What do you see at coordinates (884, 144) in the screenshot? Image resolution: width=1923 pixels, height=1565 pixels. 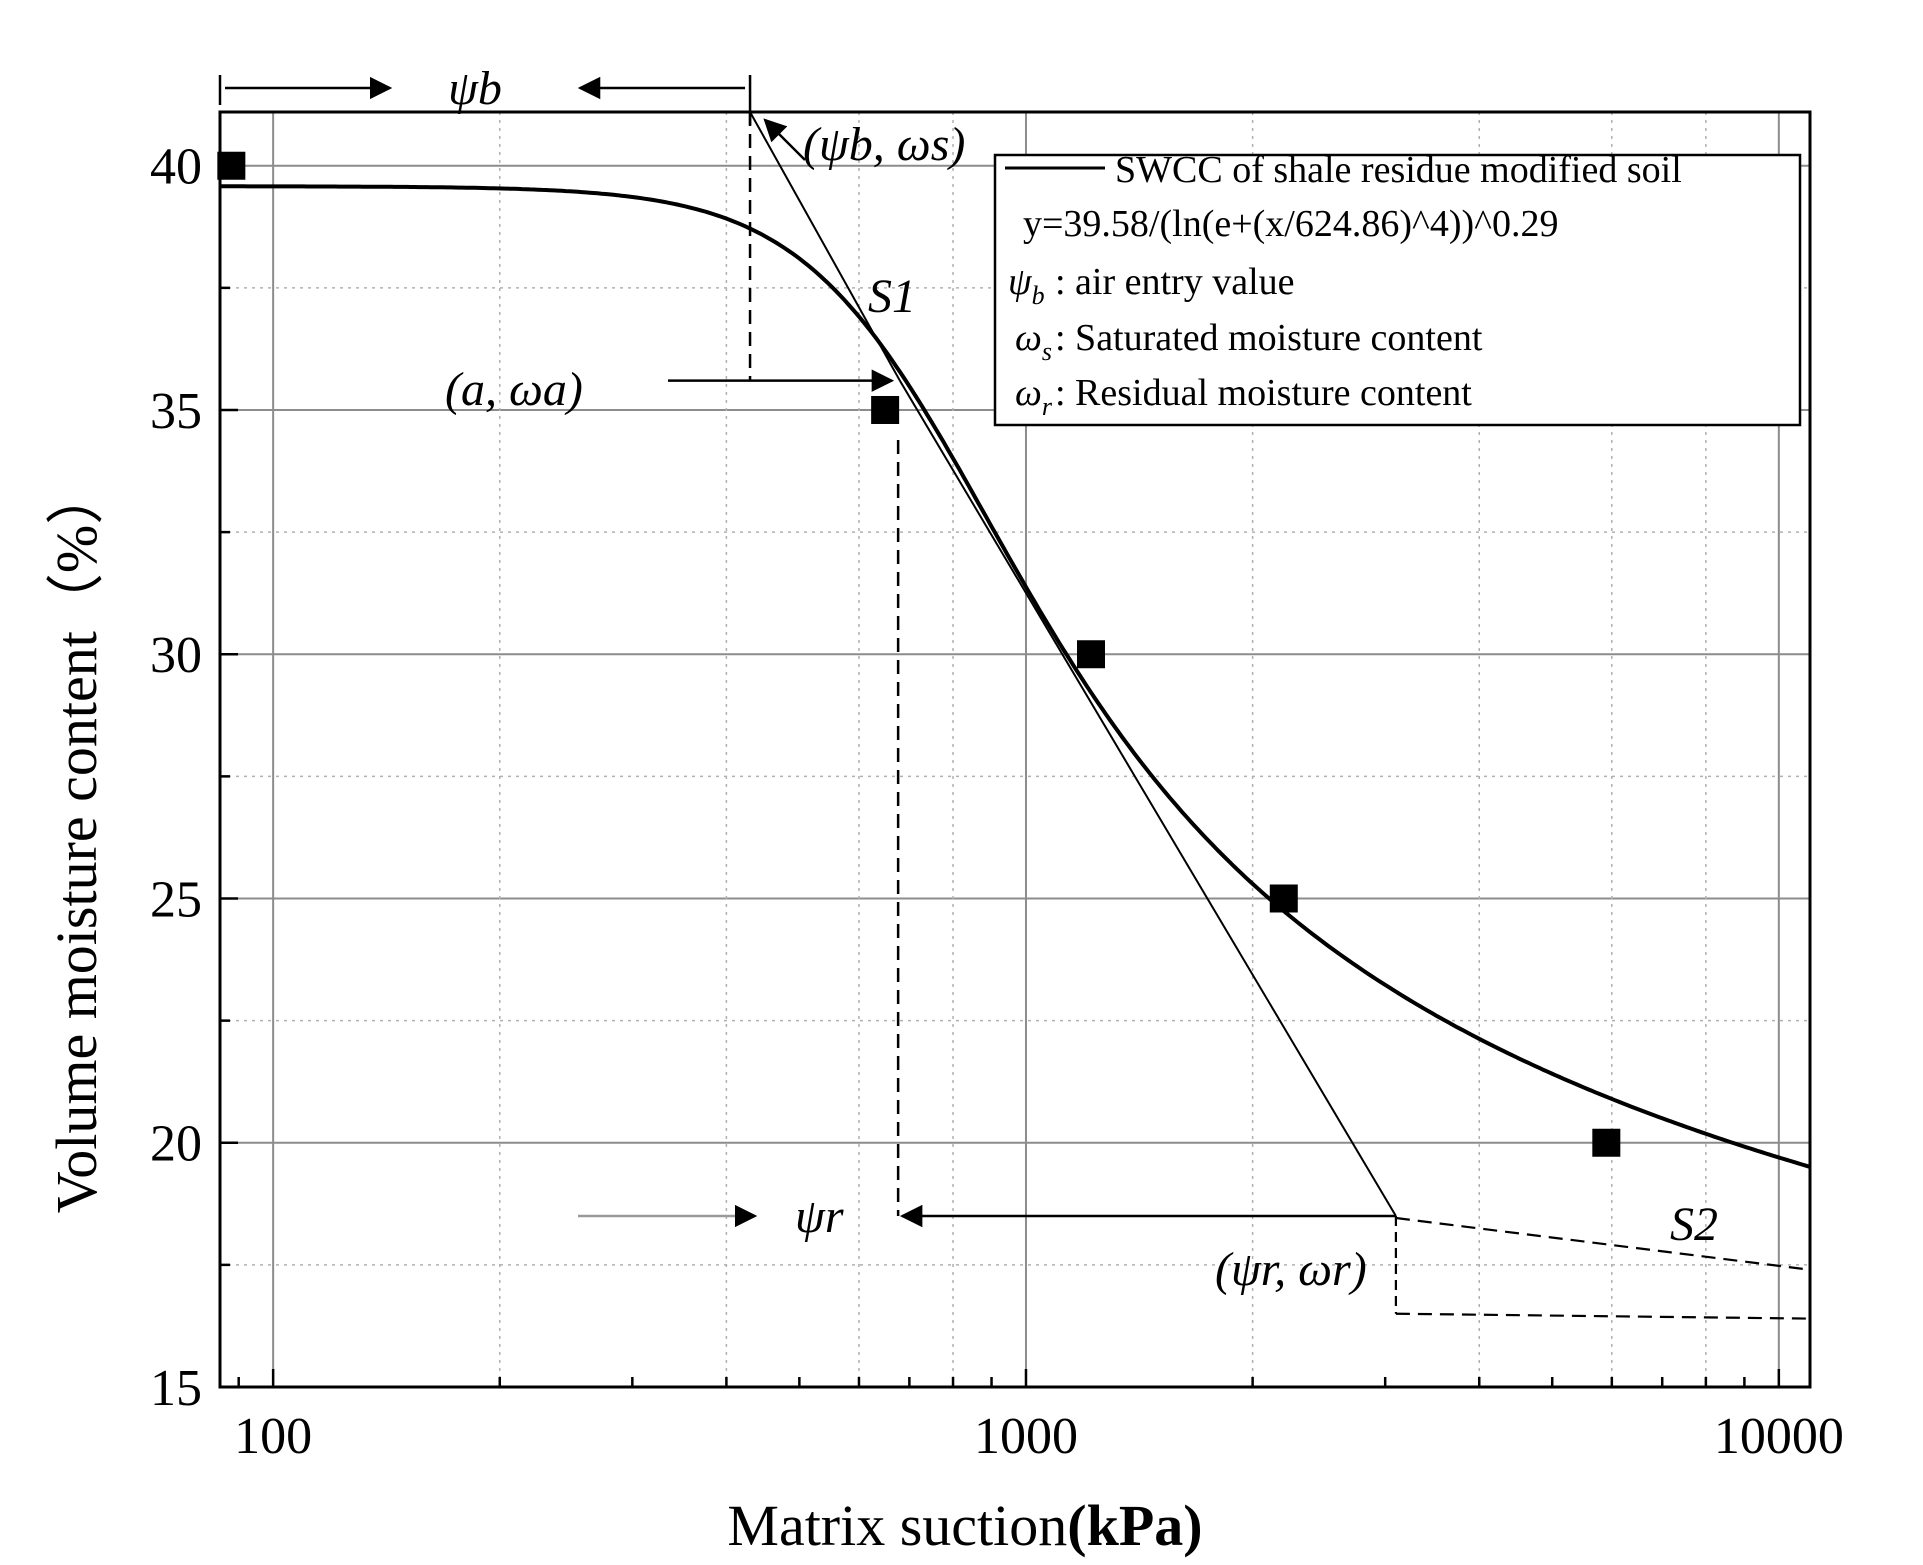 I see `psi-b-omega-s-label: (ψb, ωs)` at bounding box center [884, 144].